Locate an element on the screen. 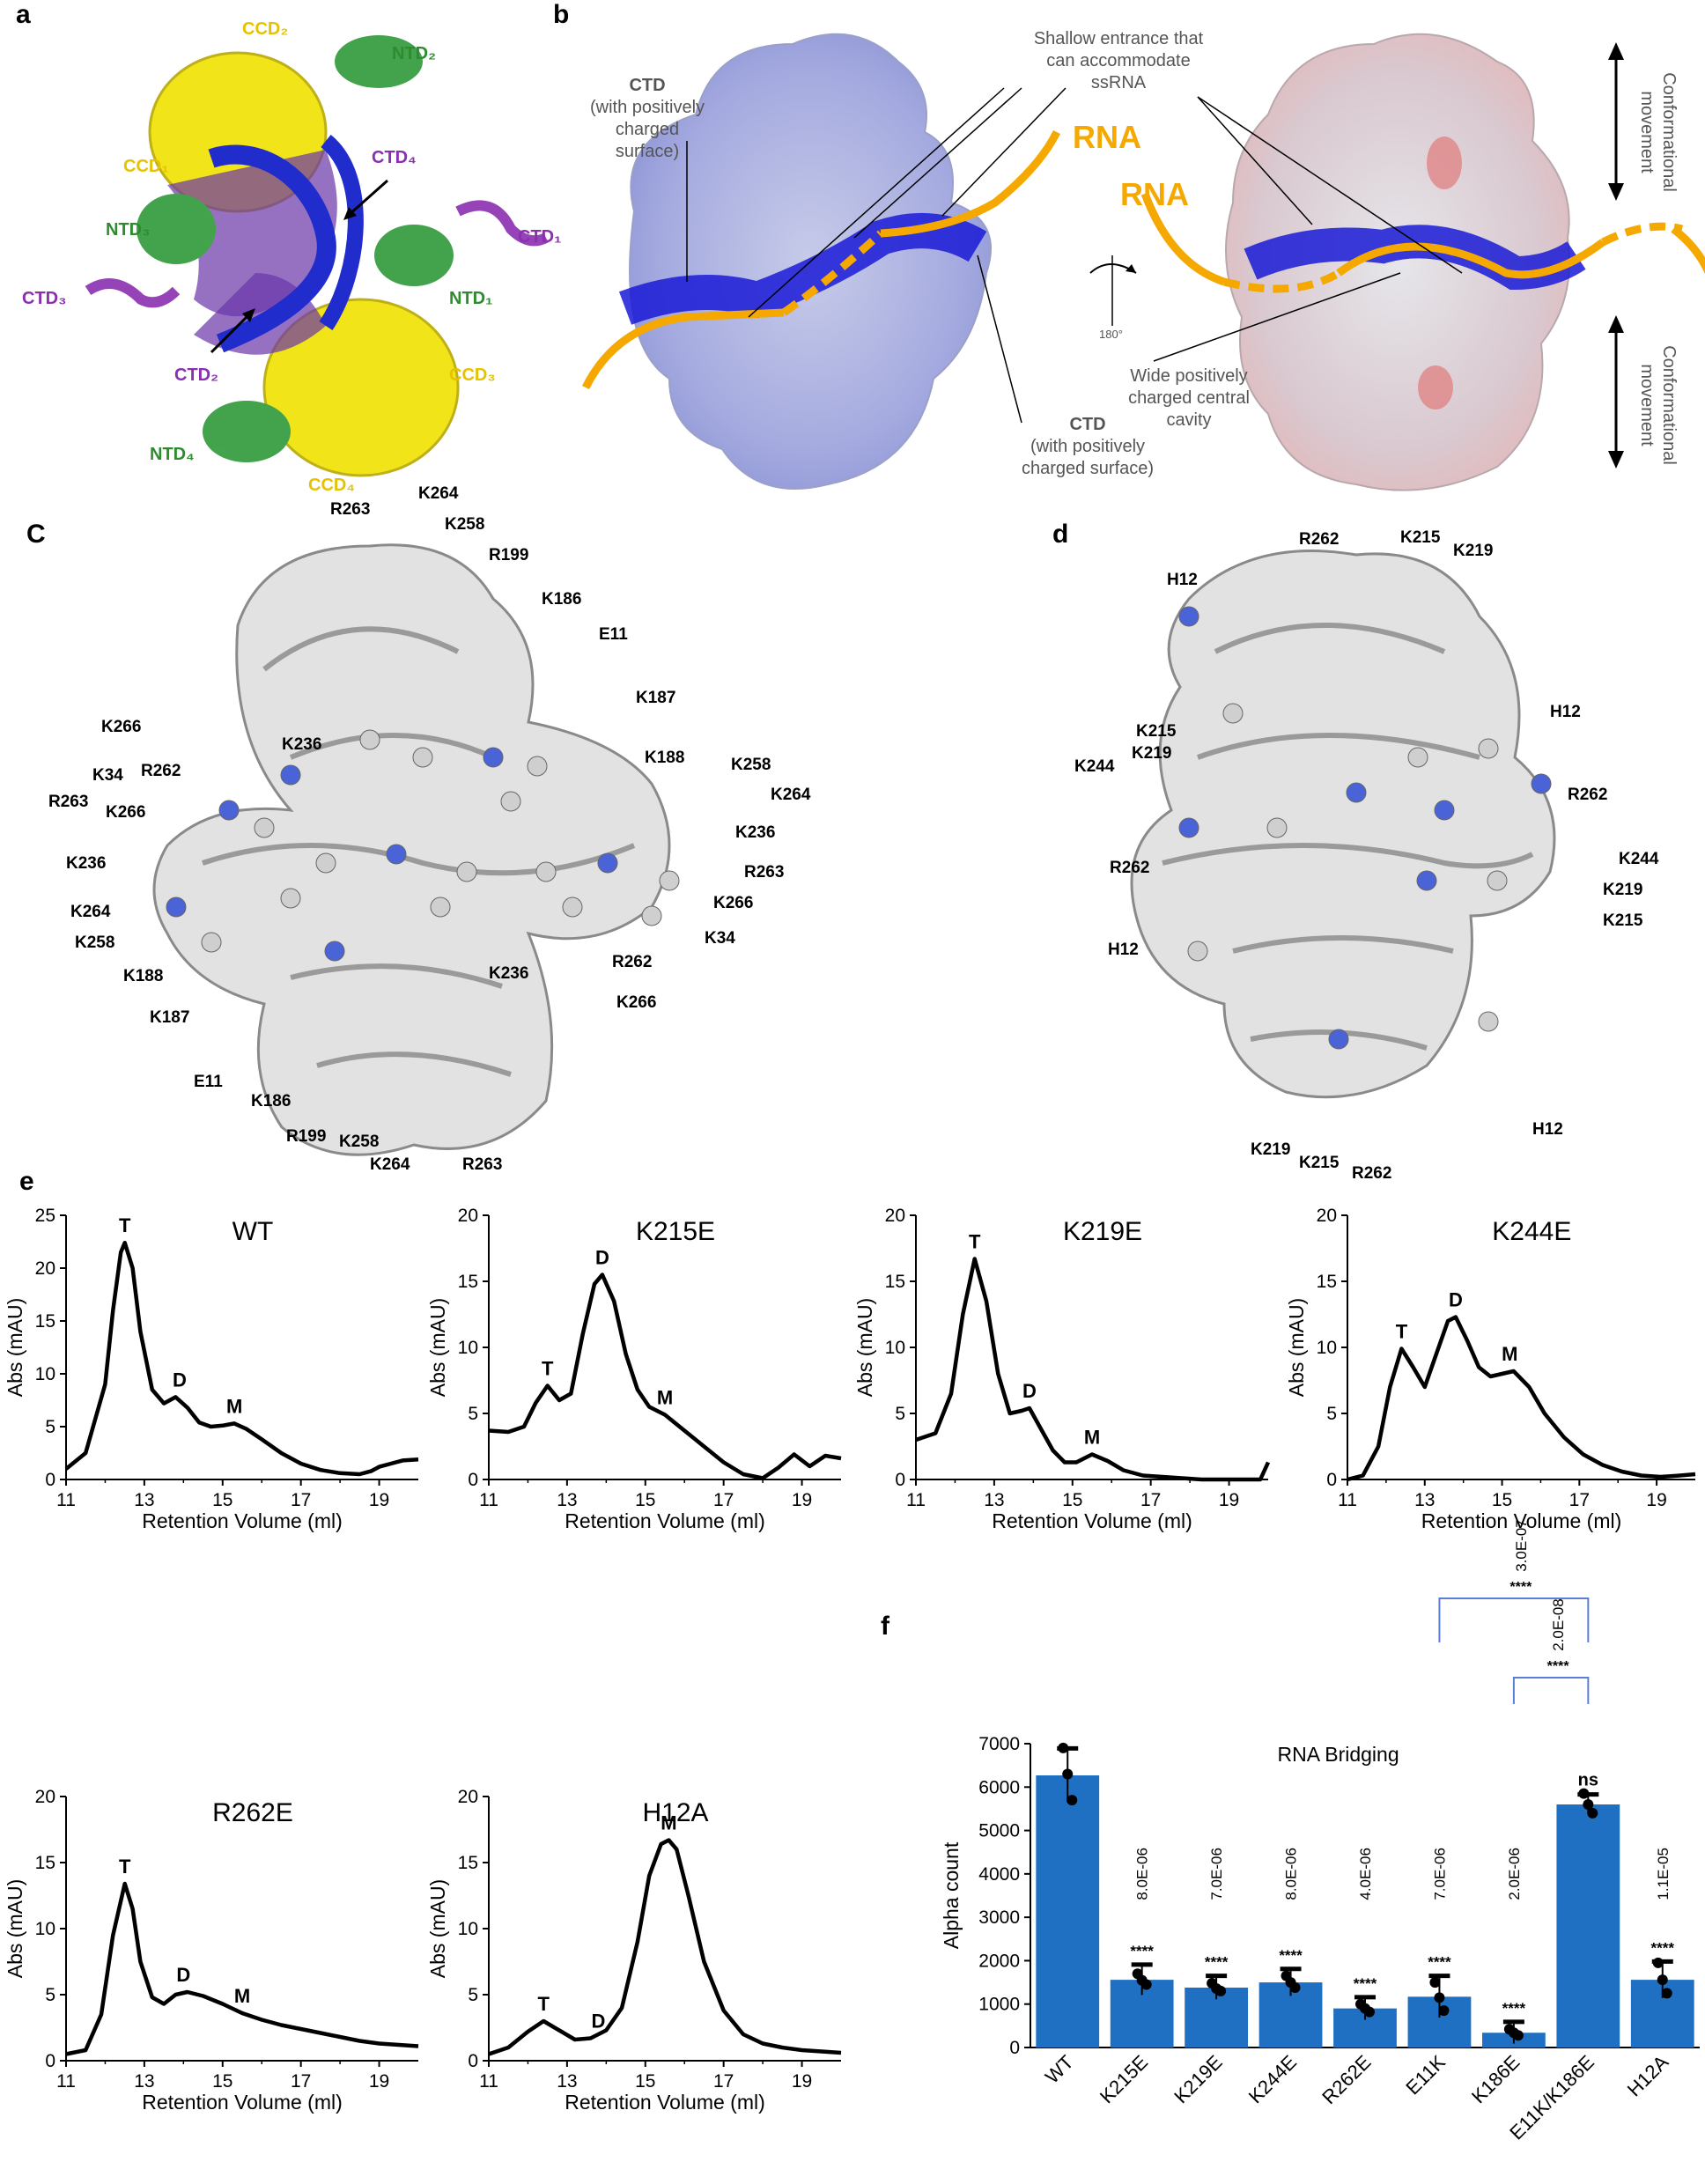 This screenshot has width=1705, height=2184. rotation-180: 180° is located at coordinates (1111, 334).